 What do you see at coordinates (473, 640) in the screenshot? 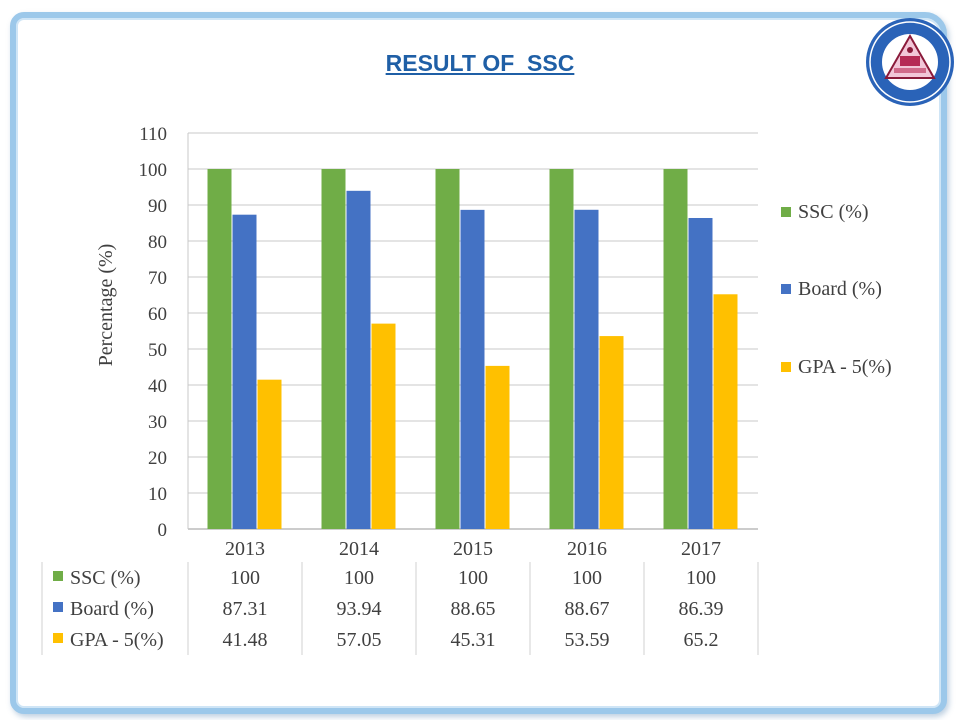
I see `table-cell: 45.31` at bounding box center [473, 640].